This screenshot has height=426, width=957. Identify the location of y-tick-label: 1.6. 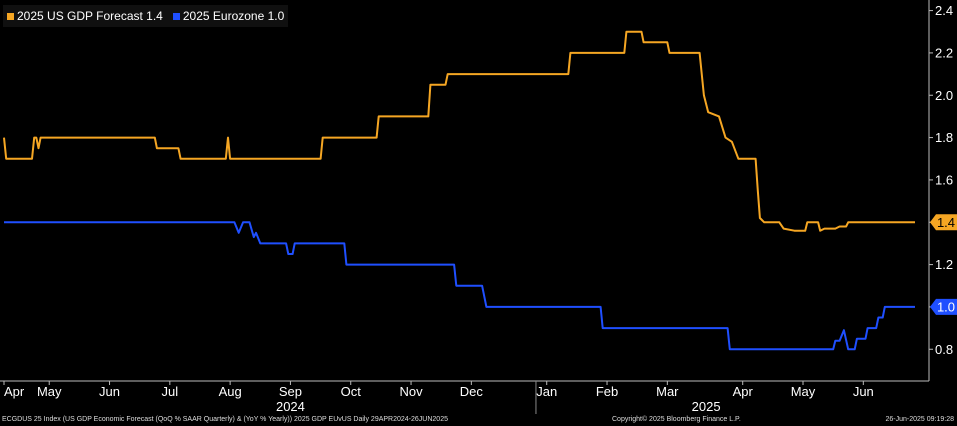
(944, 179).